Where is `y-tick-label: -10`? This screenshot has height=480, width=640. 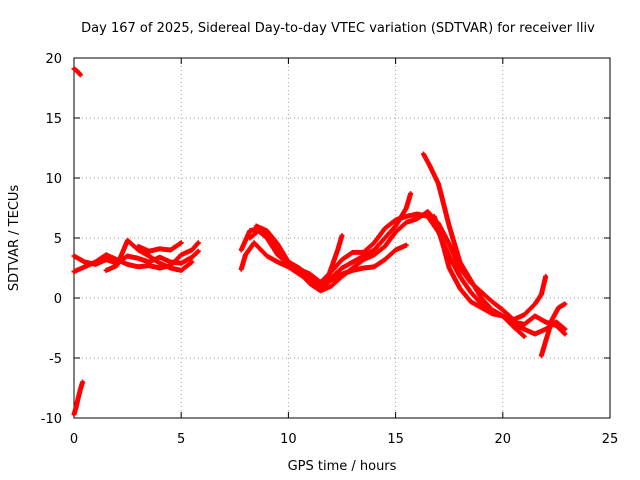
y-tick-label: -10 is located at coordinates (51, 419).